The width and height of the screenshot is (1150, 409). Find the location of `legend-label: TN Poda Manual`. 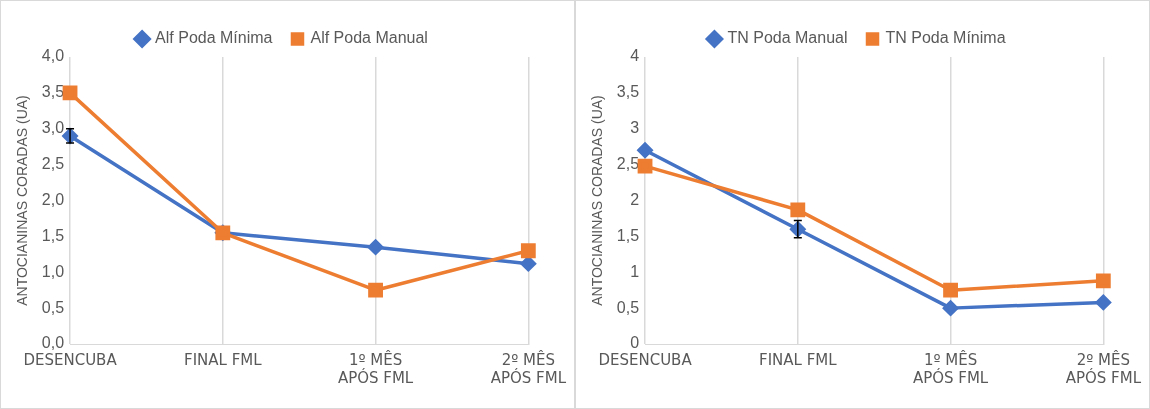

legend-label: TN Poda Manual is located at coordinates (787, 38).